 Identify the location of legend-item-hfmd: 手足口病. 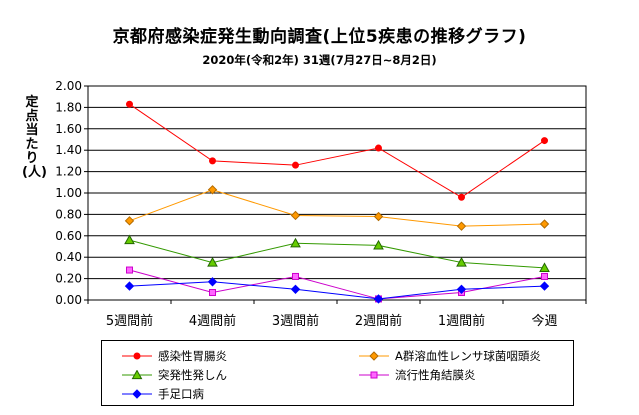
(162, 393).